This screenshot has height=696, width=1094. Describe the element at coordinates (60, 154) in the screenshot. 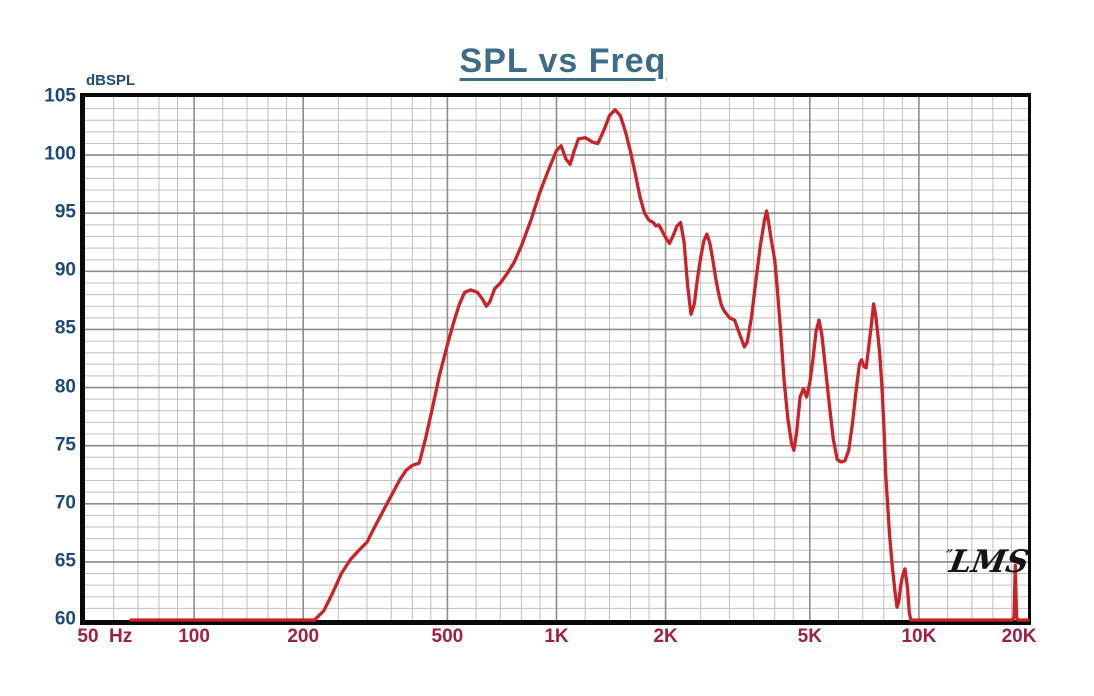

I see `y-tick-label: 100` at that location.